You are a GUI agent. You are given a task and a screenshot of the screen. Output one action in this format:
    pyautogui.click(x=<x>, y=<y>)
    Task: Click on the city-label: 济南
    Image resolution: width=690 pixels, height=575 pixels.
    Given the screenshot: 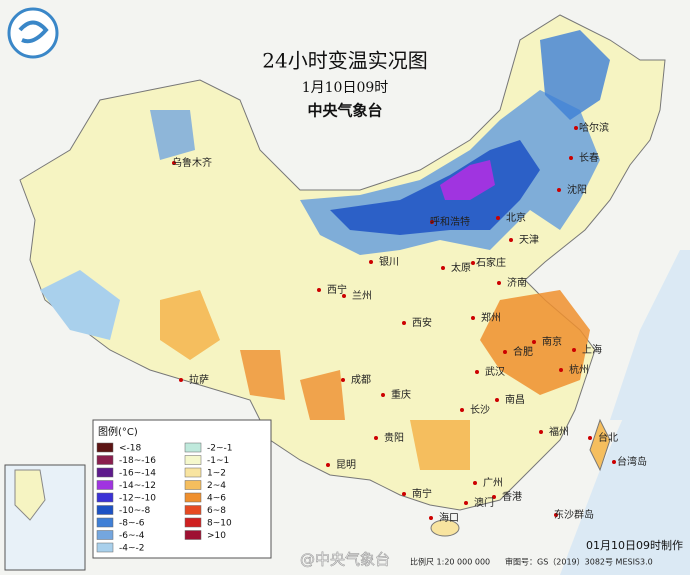 What is the action you would take?
    pyautogui.click(x=517, y=282)
    